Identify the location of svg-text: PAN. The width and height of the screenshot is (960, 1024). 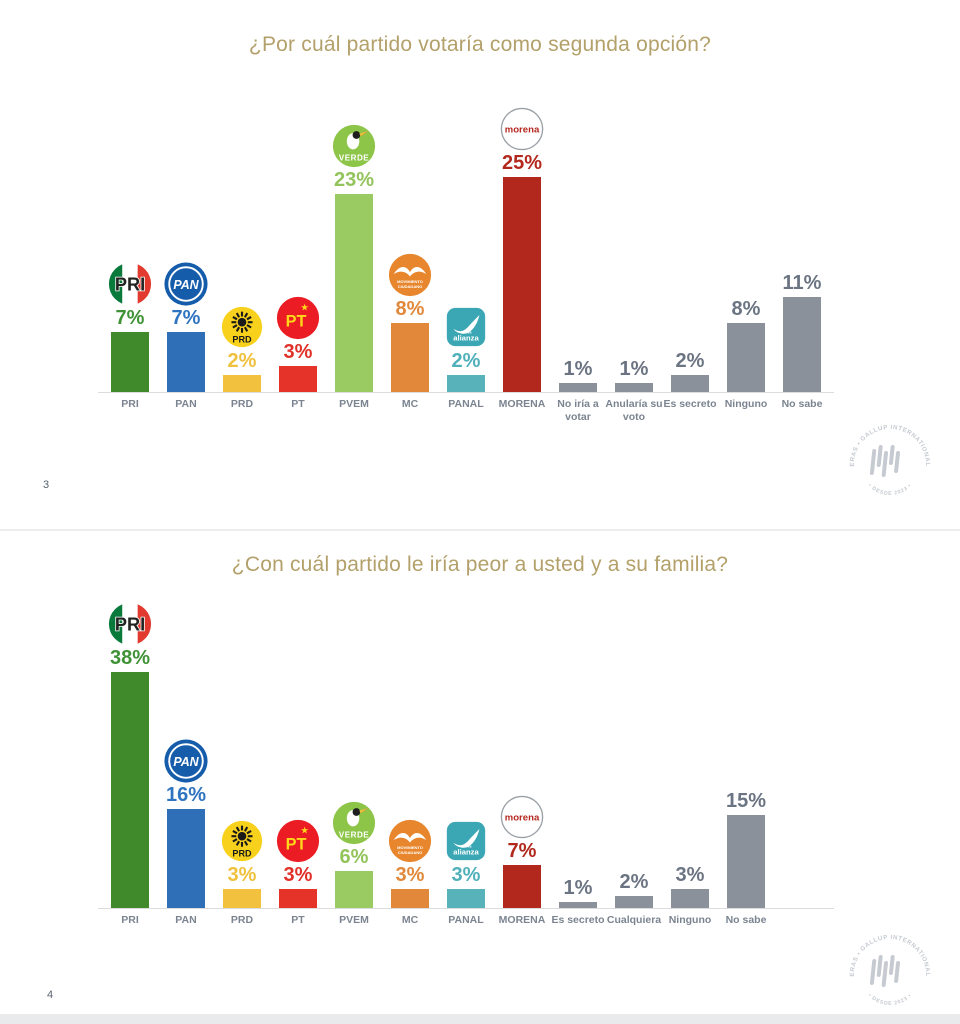
(186, 285).